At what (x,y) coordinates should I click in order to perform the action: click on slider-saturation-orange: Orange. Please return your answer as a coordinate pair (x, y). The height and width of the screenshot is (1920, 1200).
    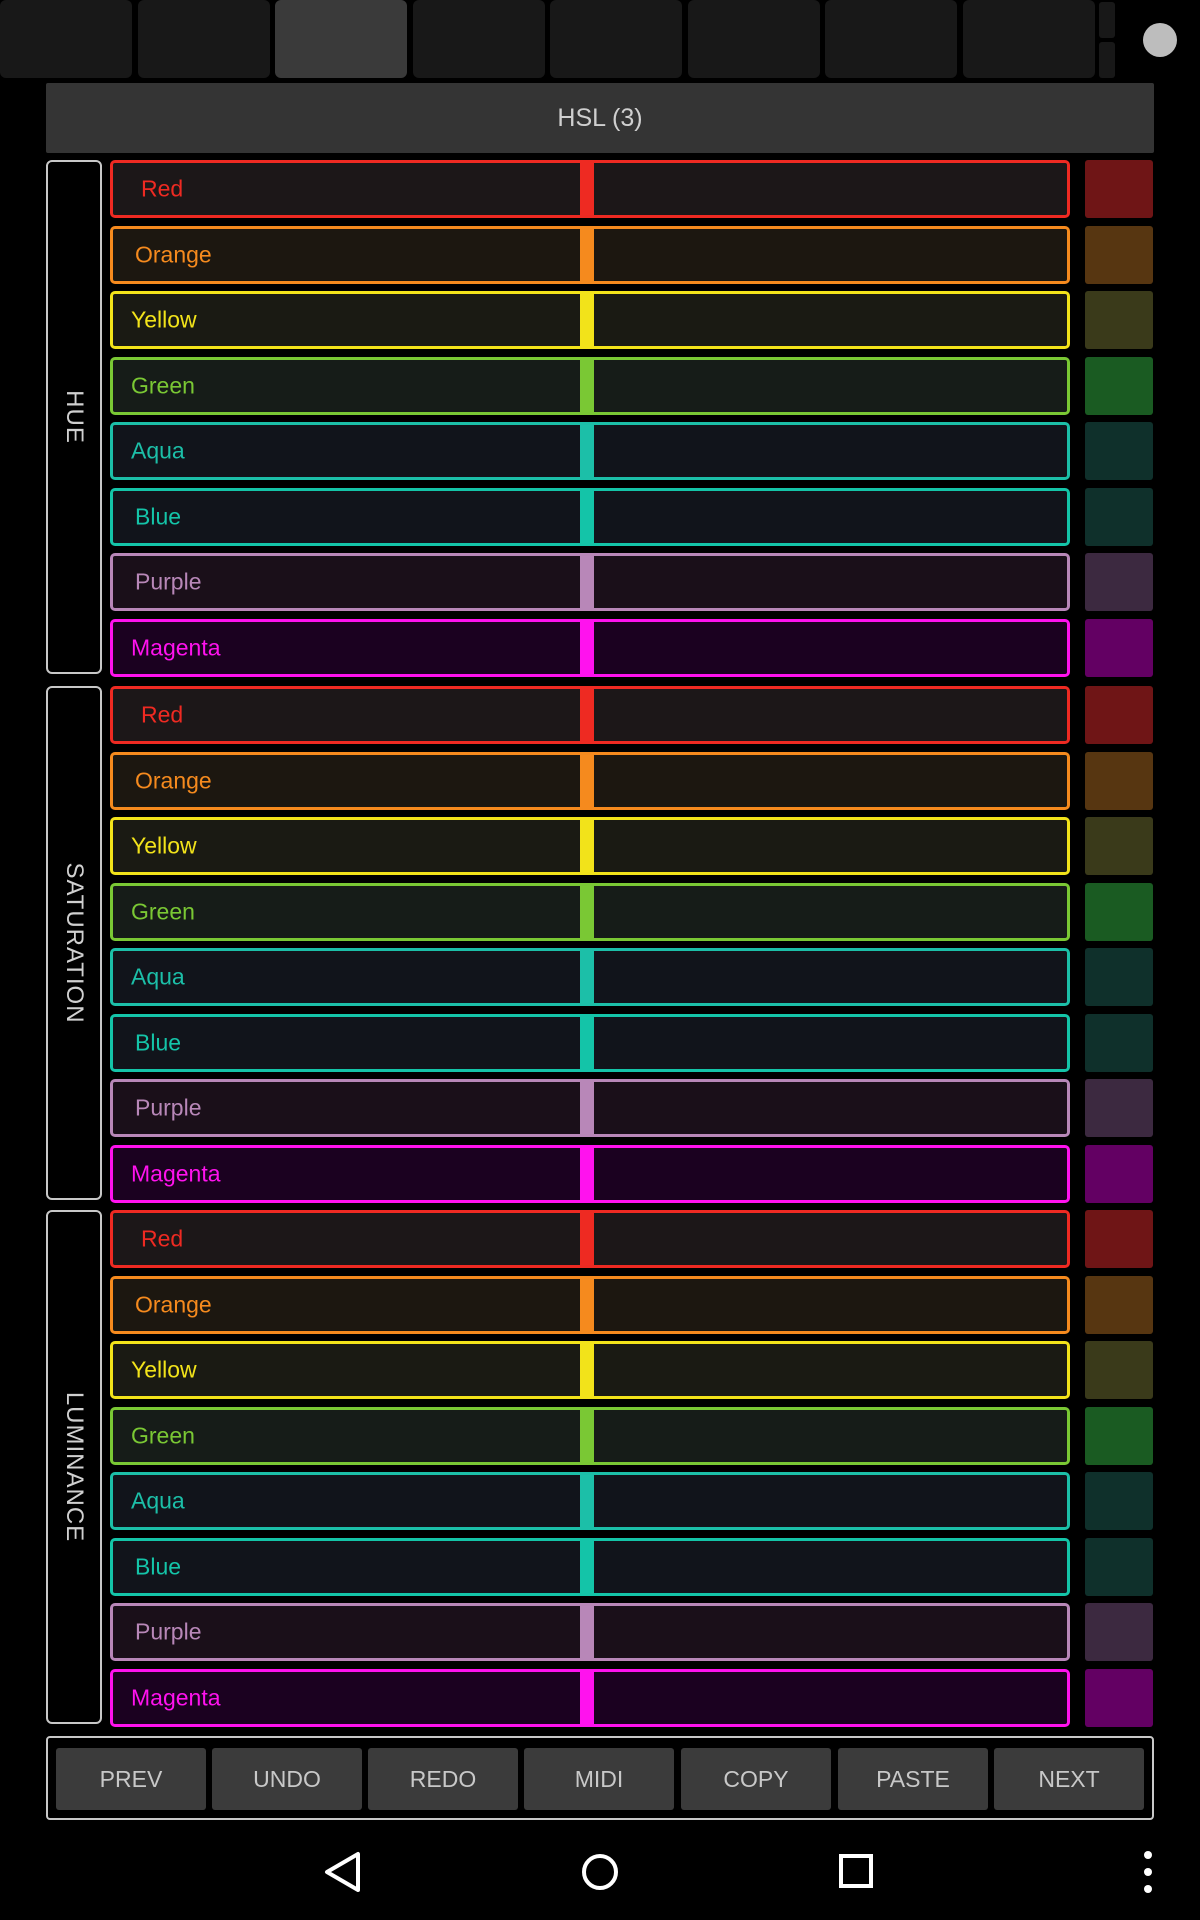
    Looking at the image, I should click on (590, 781).